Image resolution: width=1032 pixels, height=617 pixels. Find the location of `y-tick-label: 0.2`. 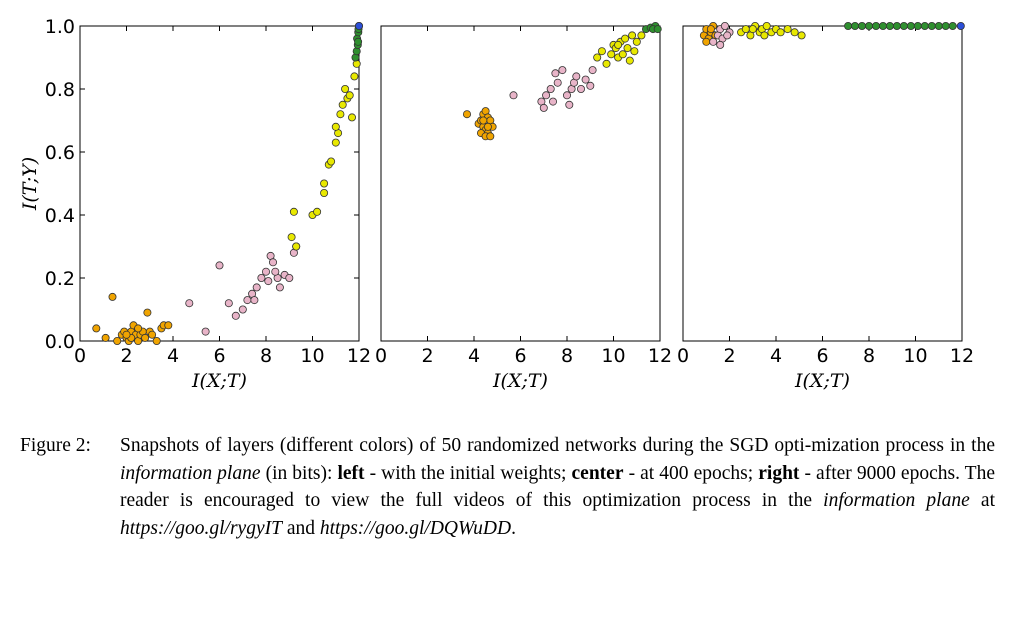

y-tick-label: 0.2 is located at coordinates (60, 279).